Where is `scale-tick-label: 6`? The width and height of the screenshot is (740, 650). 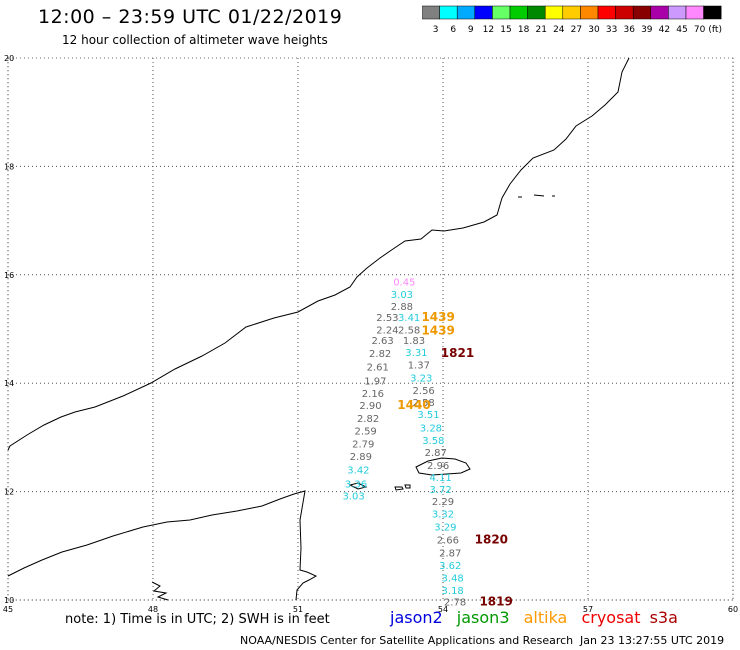 scale-tick-label: 6 is located at coordinates (453, 30).